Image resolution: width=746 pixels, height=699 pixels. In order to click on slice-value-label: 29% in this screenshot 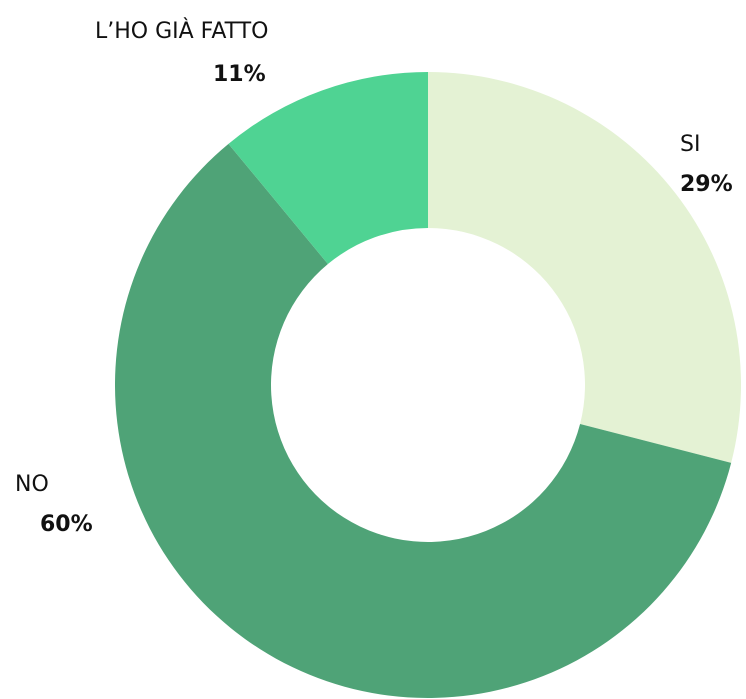, I will do `click(706, 184)`.